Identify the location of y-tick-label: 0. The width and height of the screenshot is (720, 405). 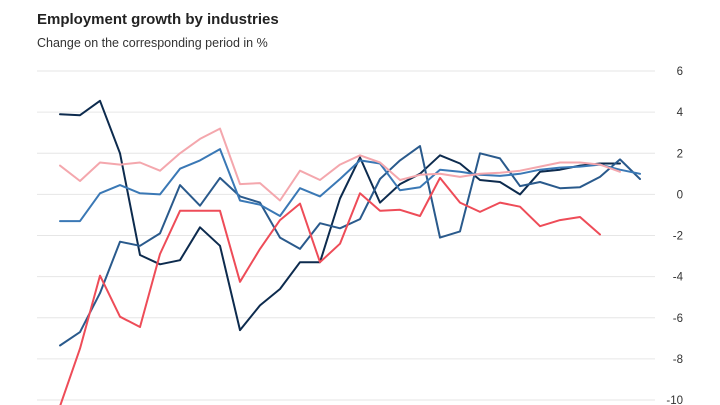
(680, 195).